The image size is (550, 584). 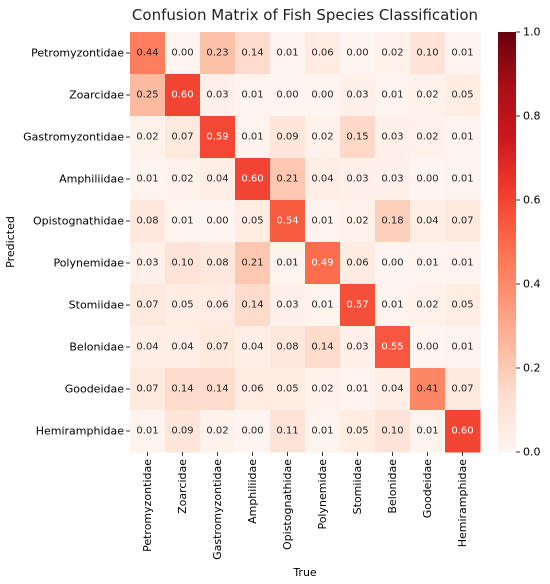 What do you see at coordinates (96, 95) in the screenshot?
I see `y-tick-label: Zoarcidae` at bounding box center [96, 95].